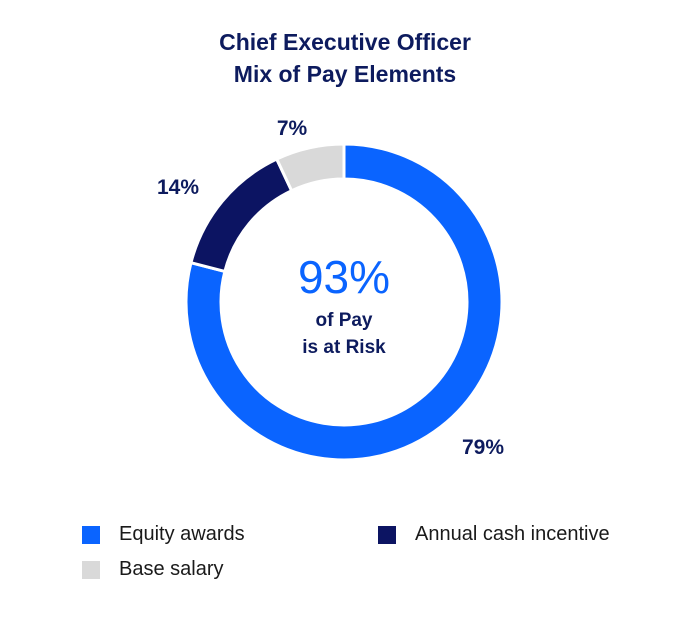 This screenshot has width=690, height=624. I want to click on chart-title-line-1: Chief Executive Officer, so click(345, 42).